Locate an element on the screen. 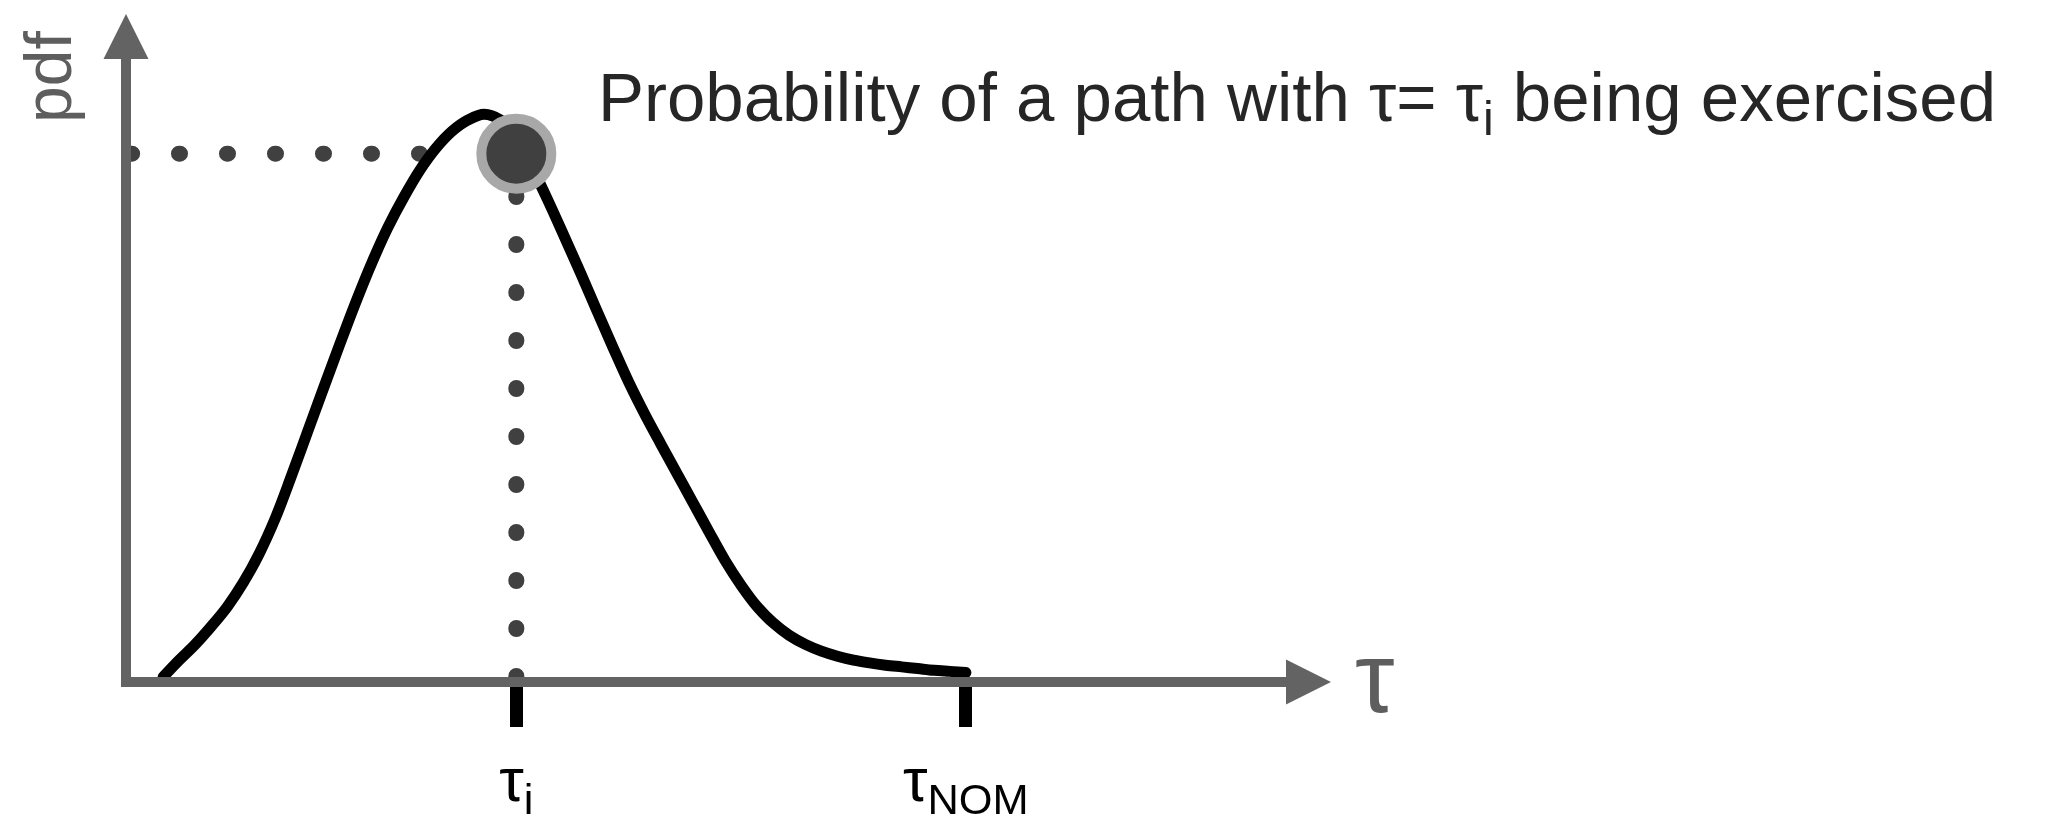 The image size is (2050, 814). annotation: Probability of a path with τ= τ$_{i}$ being exercised is located at coordinates (1297, 102).